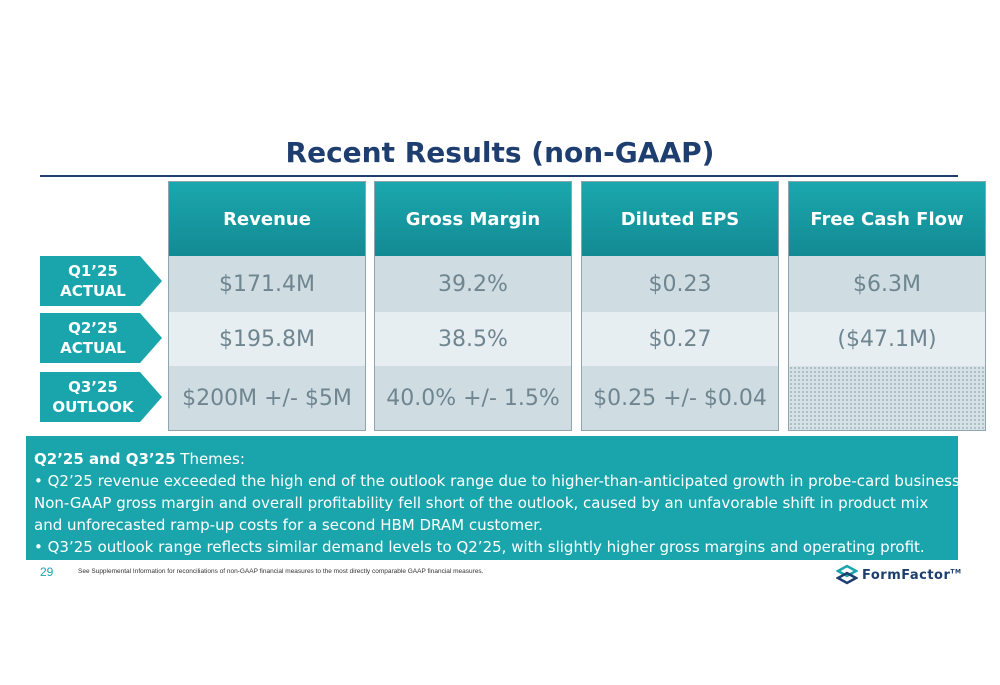 Image resolution: width=1000 pixels, height=685 pixels. Describe the element at coordinates (956, 572) in the screenshot. I see `logo-trademark: TM` at that location.